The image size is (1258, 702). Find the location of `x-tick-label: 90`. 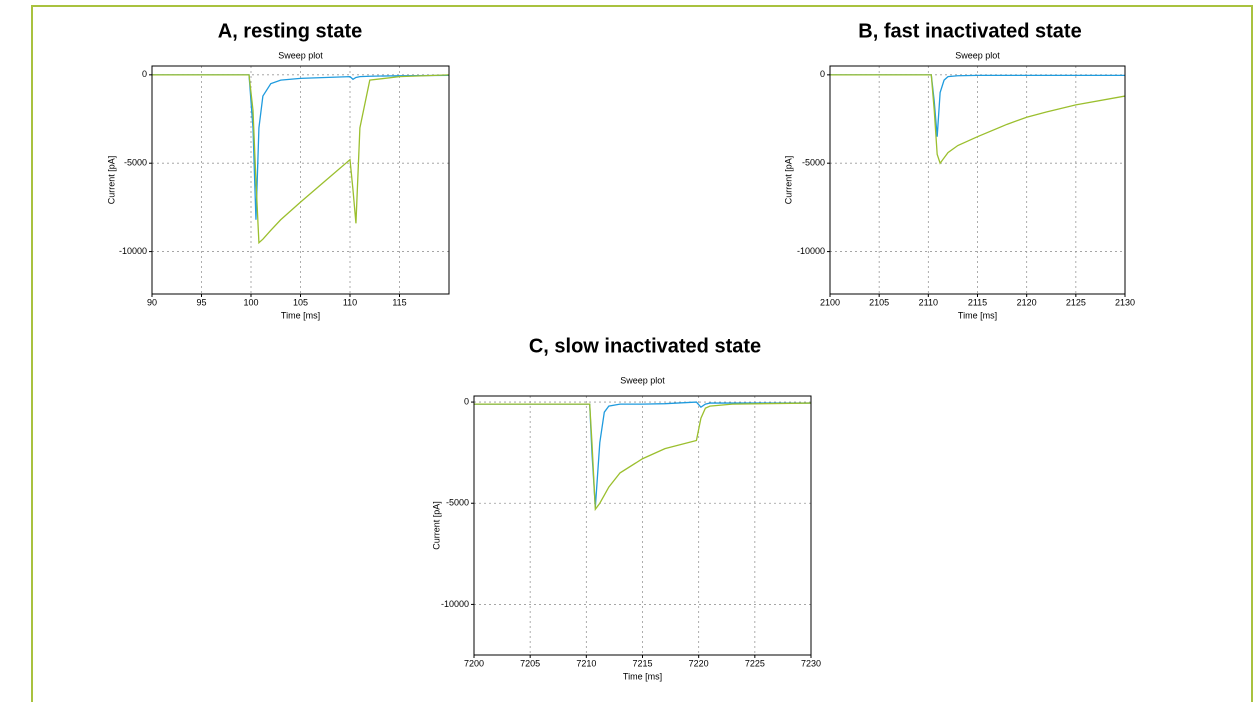

x-tick-label: 90 is located at coordinates (152, 302).